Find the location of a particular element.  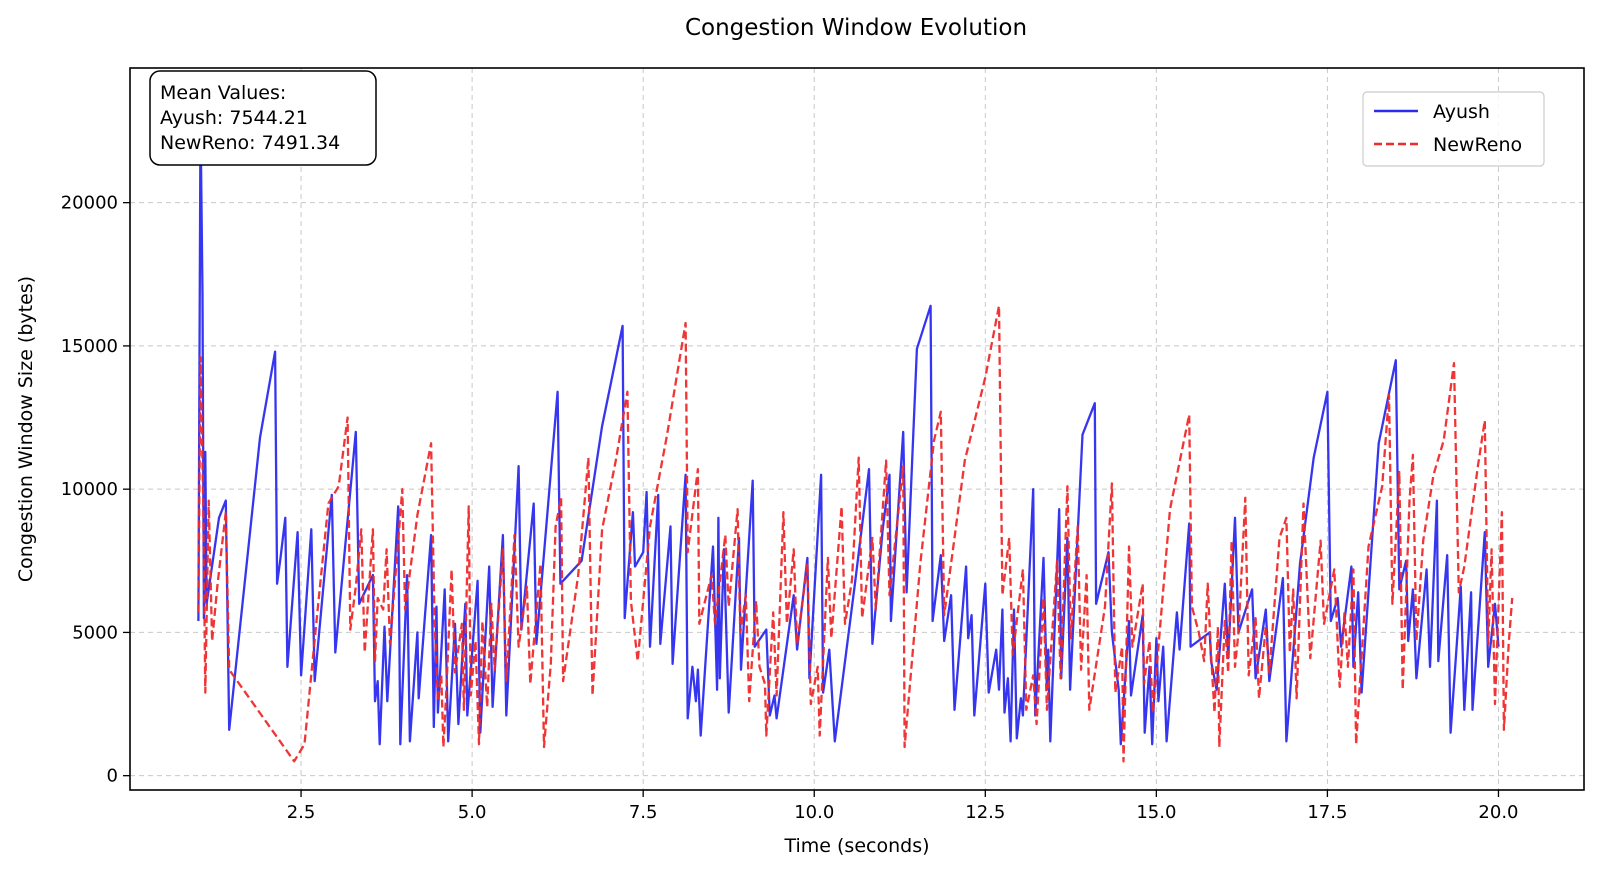

x-tick-label: 2.5 is located at coordinates (301, 812).